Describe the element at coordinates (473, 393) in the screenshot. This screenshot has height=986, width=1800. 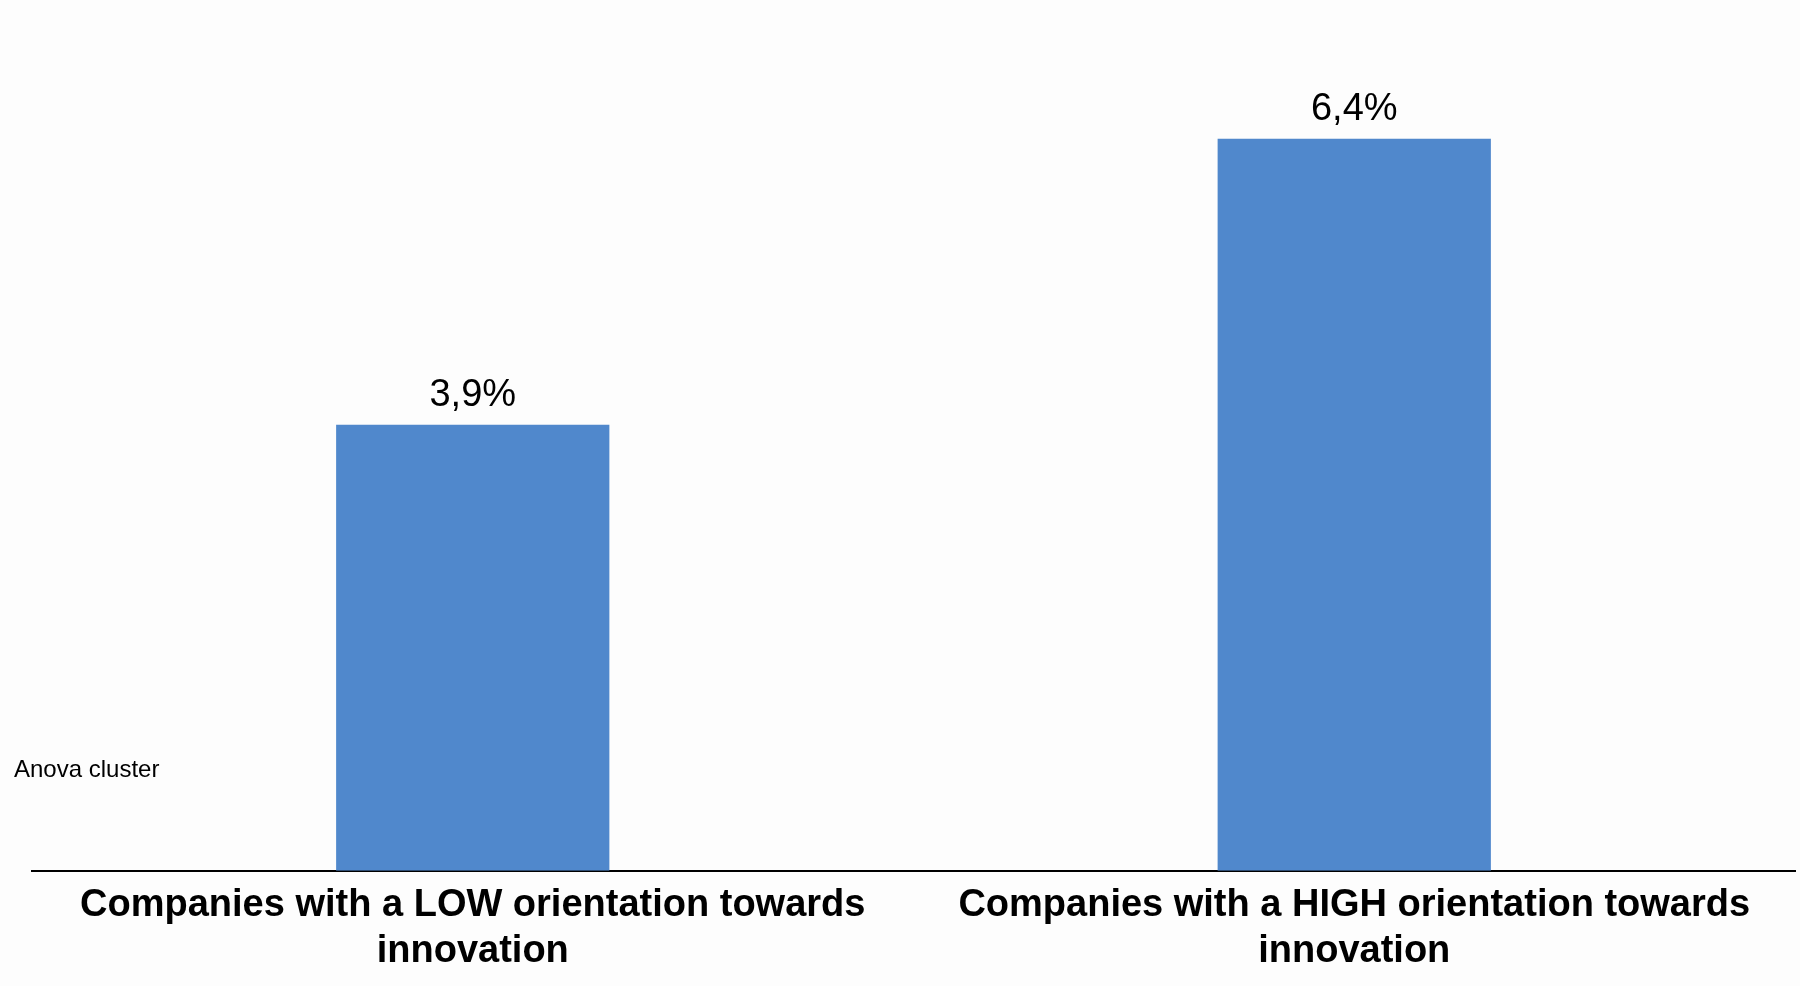
I see `data-label: 3,9%` at that location.